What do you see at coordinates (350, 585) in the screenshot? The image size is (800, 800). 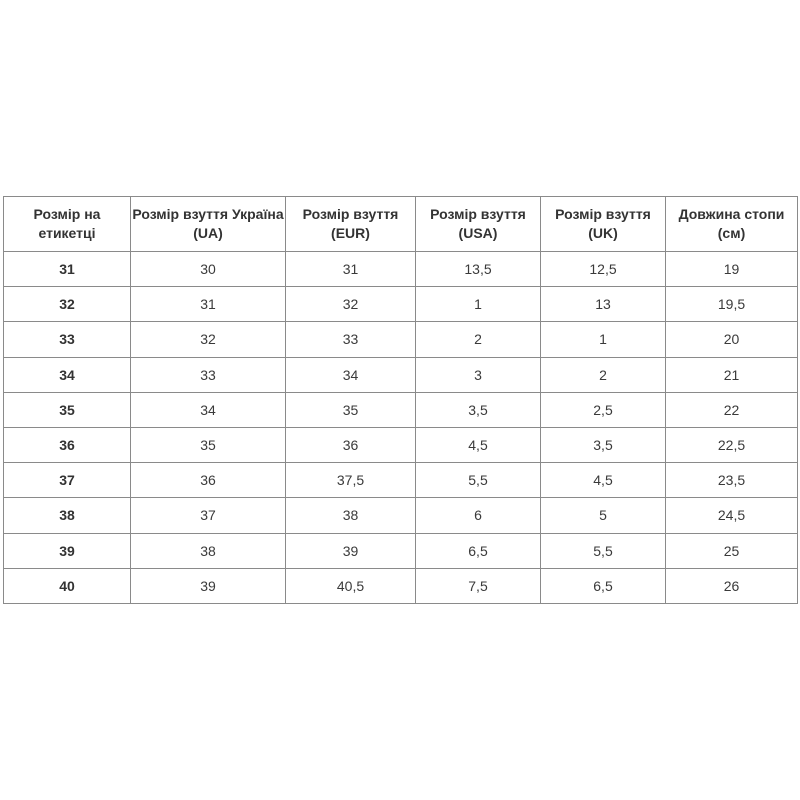 I see `table-cell: 40,5` at bounding box center [350, 585].